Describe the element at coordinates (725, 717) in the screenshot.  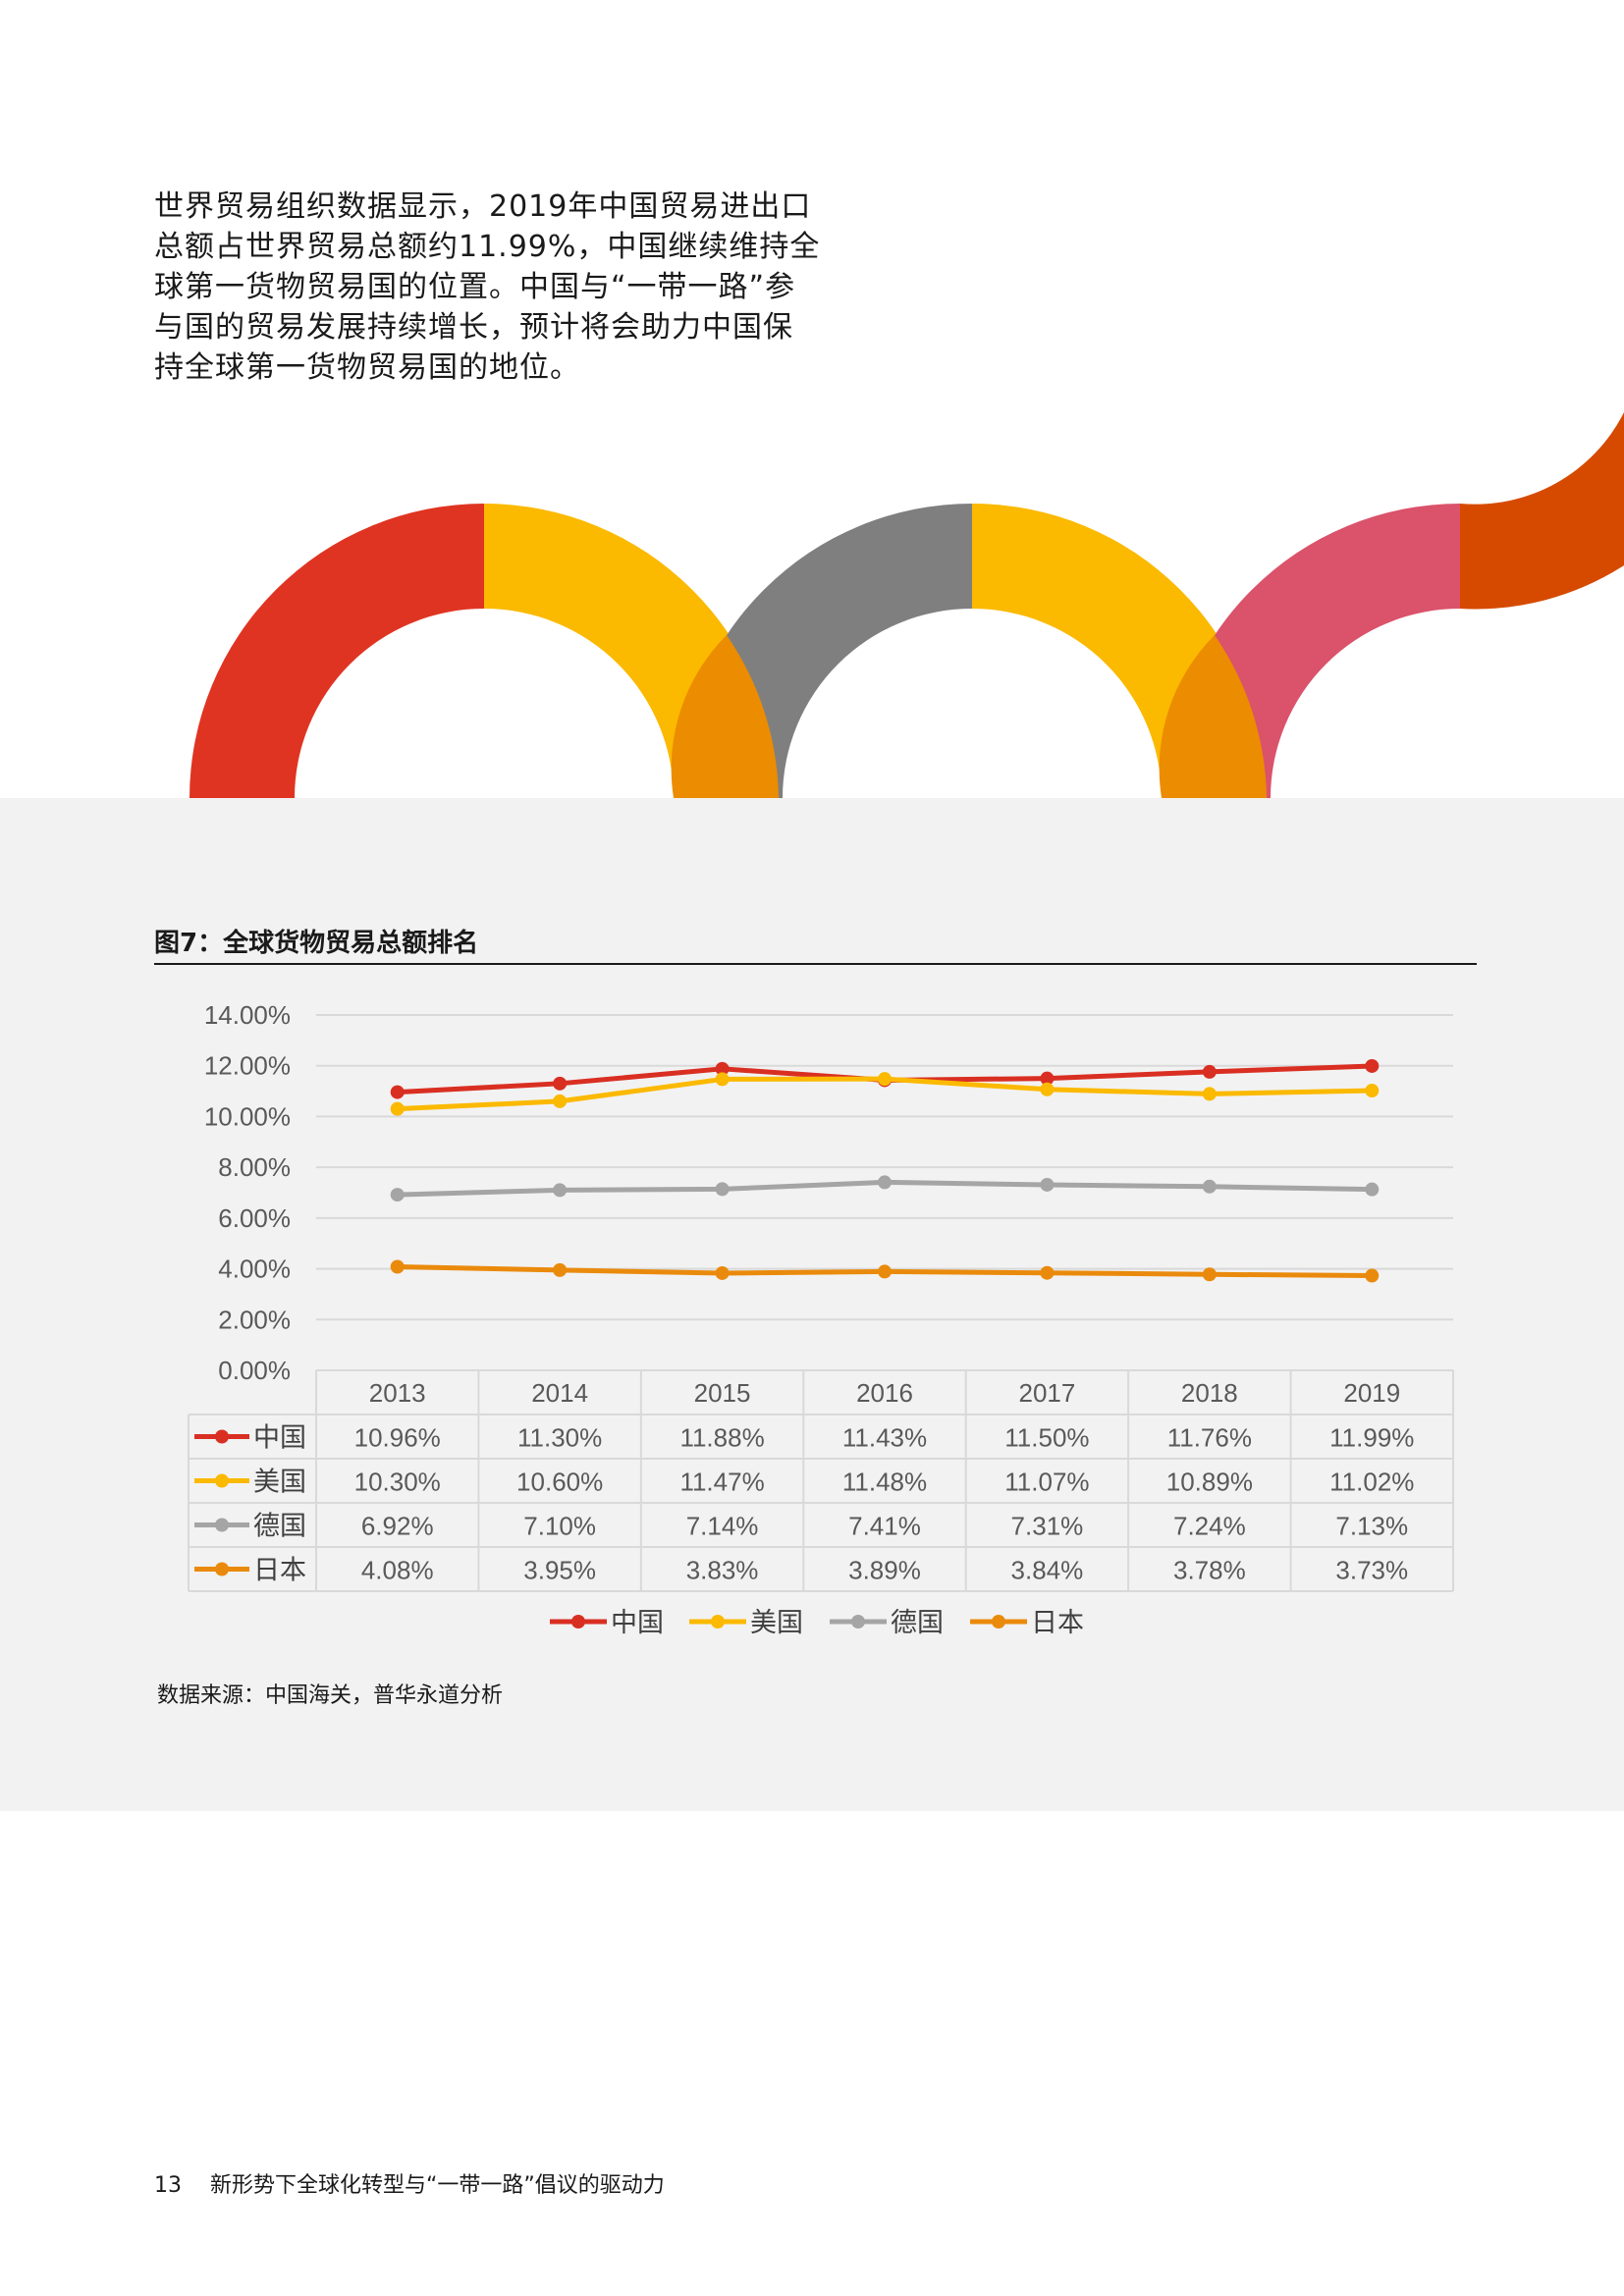
I see `orange-overlap-arc` at that location.